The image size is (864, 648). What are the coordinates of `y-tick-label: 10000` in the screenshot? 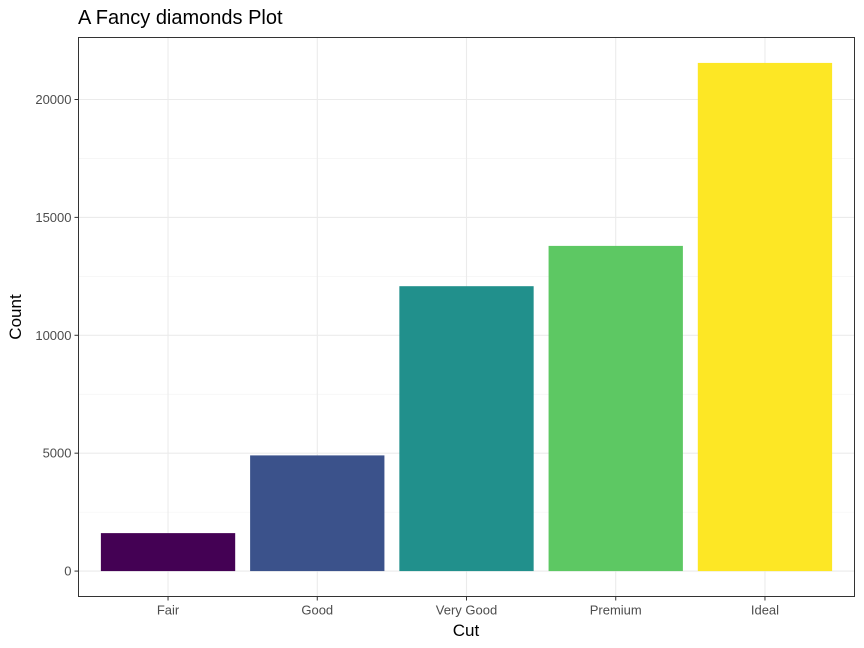 It's located at (53, 335).